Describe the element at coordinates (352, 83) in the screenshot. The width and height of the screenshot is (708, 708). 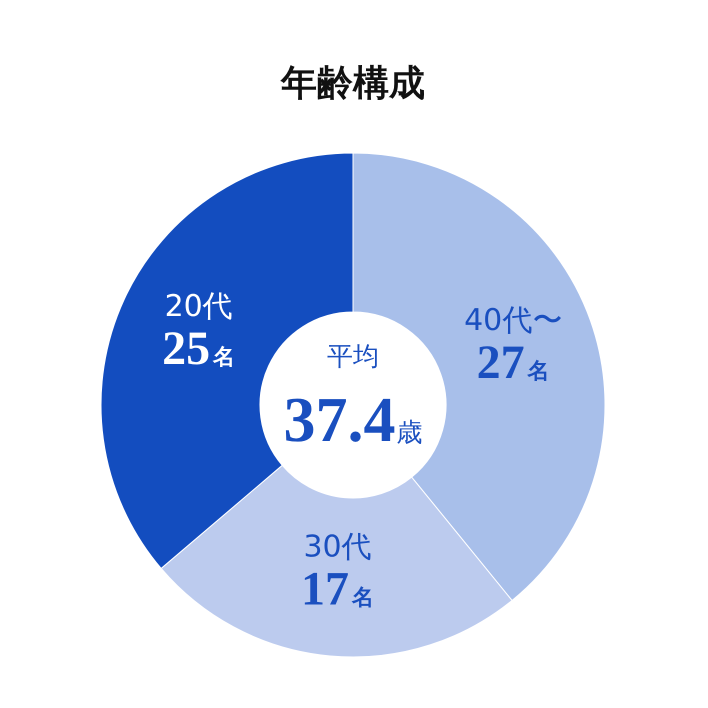
I see `chart-title: 年齢構成` at that location.